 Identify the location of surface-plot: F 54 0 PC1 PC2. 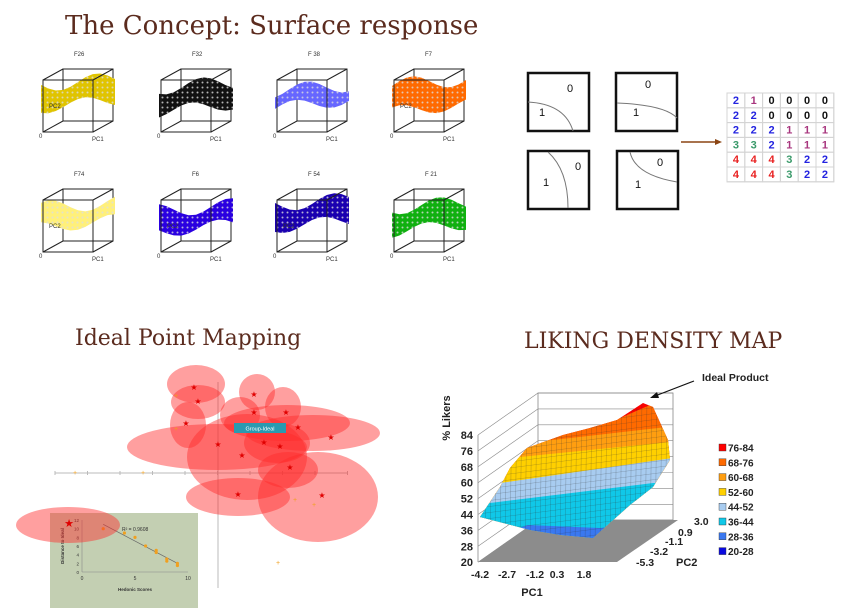
(311, 217).